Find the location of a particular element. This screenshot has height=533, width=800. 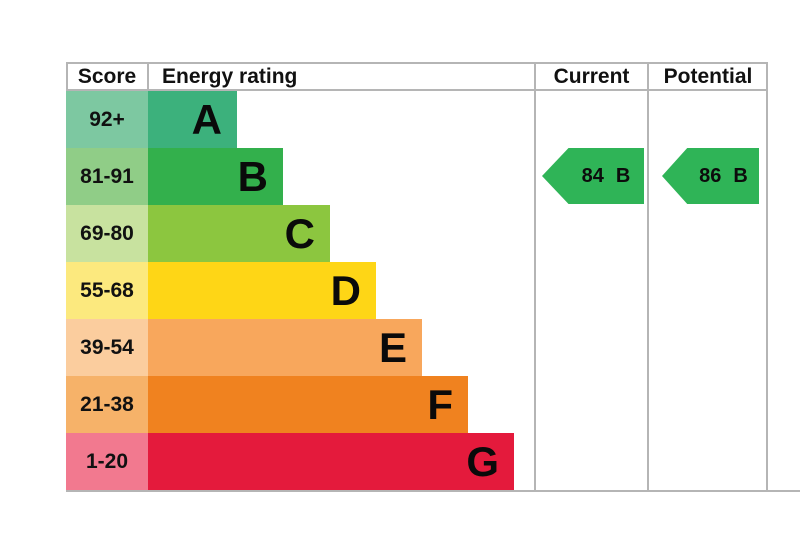

band-row-g: 1-20 G is located at coordinates (296, 461).